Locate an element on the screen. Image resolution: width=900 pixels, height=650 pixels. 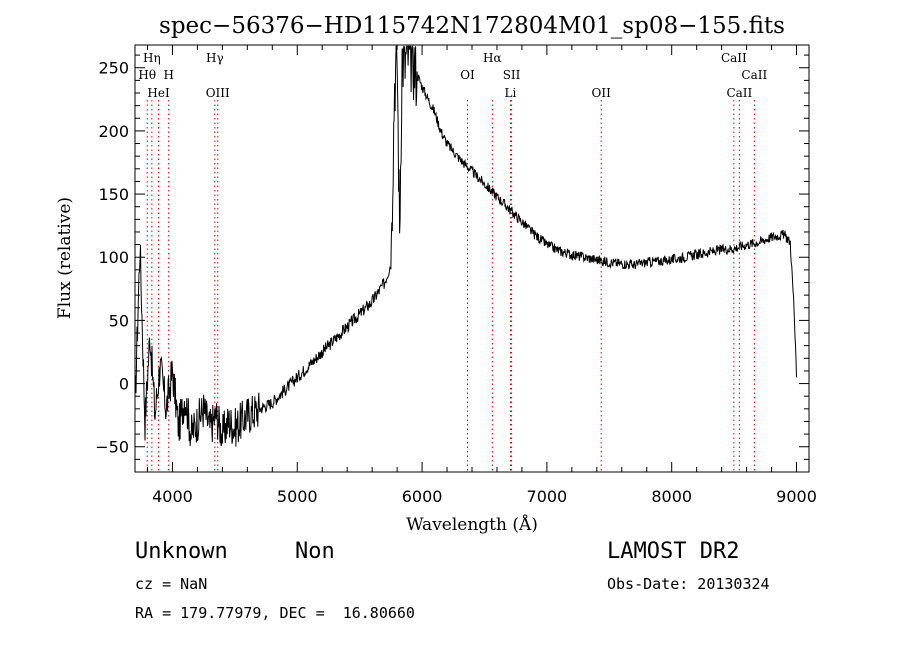
x-tick-label: 7000 is located at coordinates (547, 496).